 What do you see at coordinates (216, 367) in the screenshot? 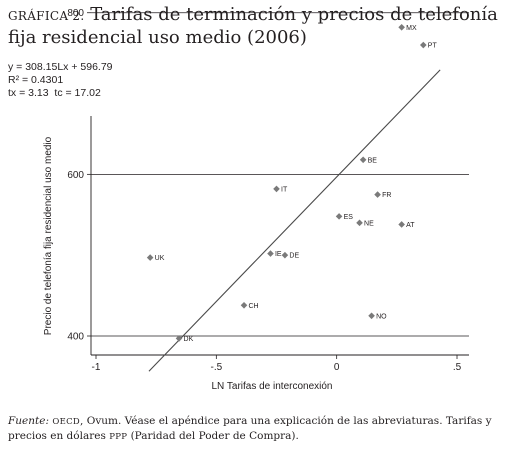
I see `x-tick-label: -.5` at bounding box center [216, 367].